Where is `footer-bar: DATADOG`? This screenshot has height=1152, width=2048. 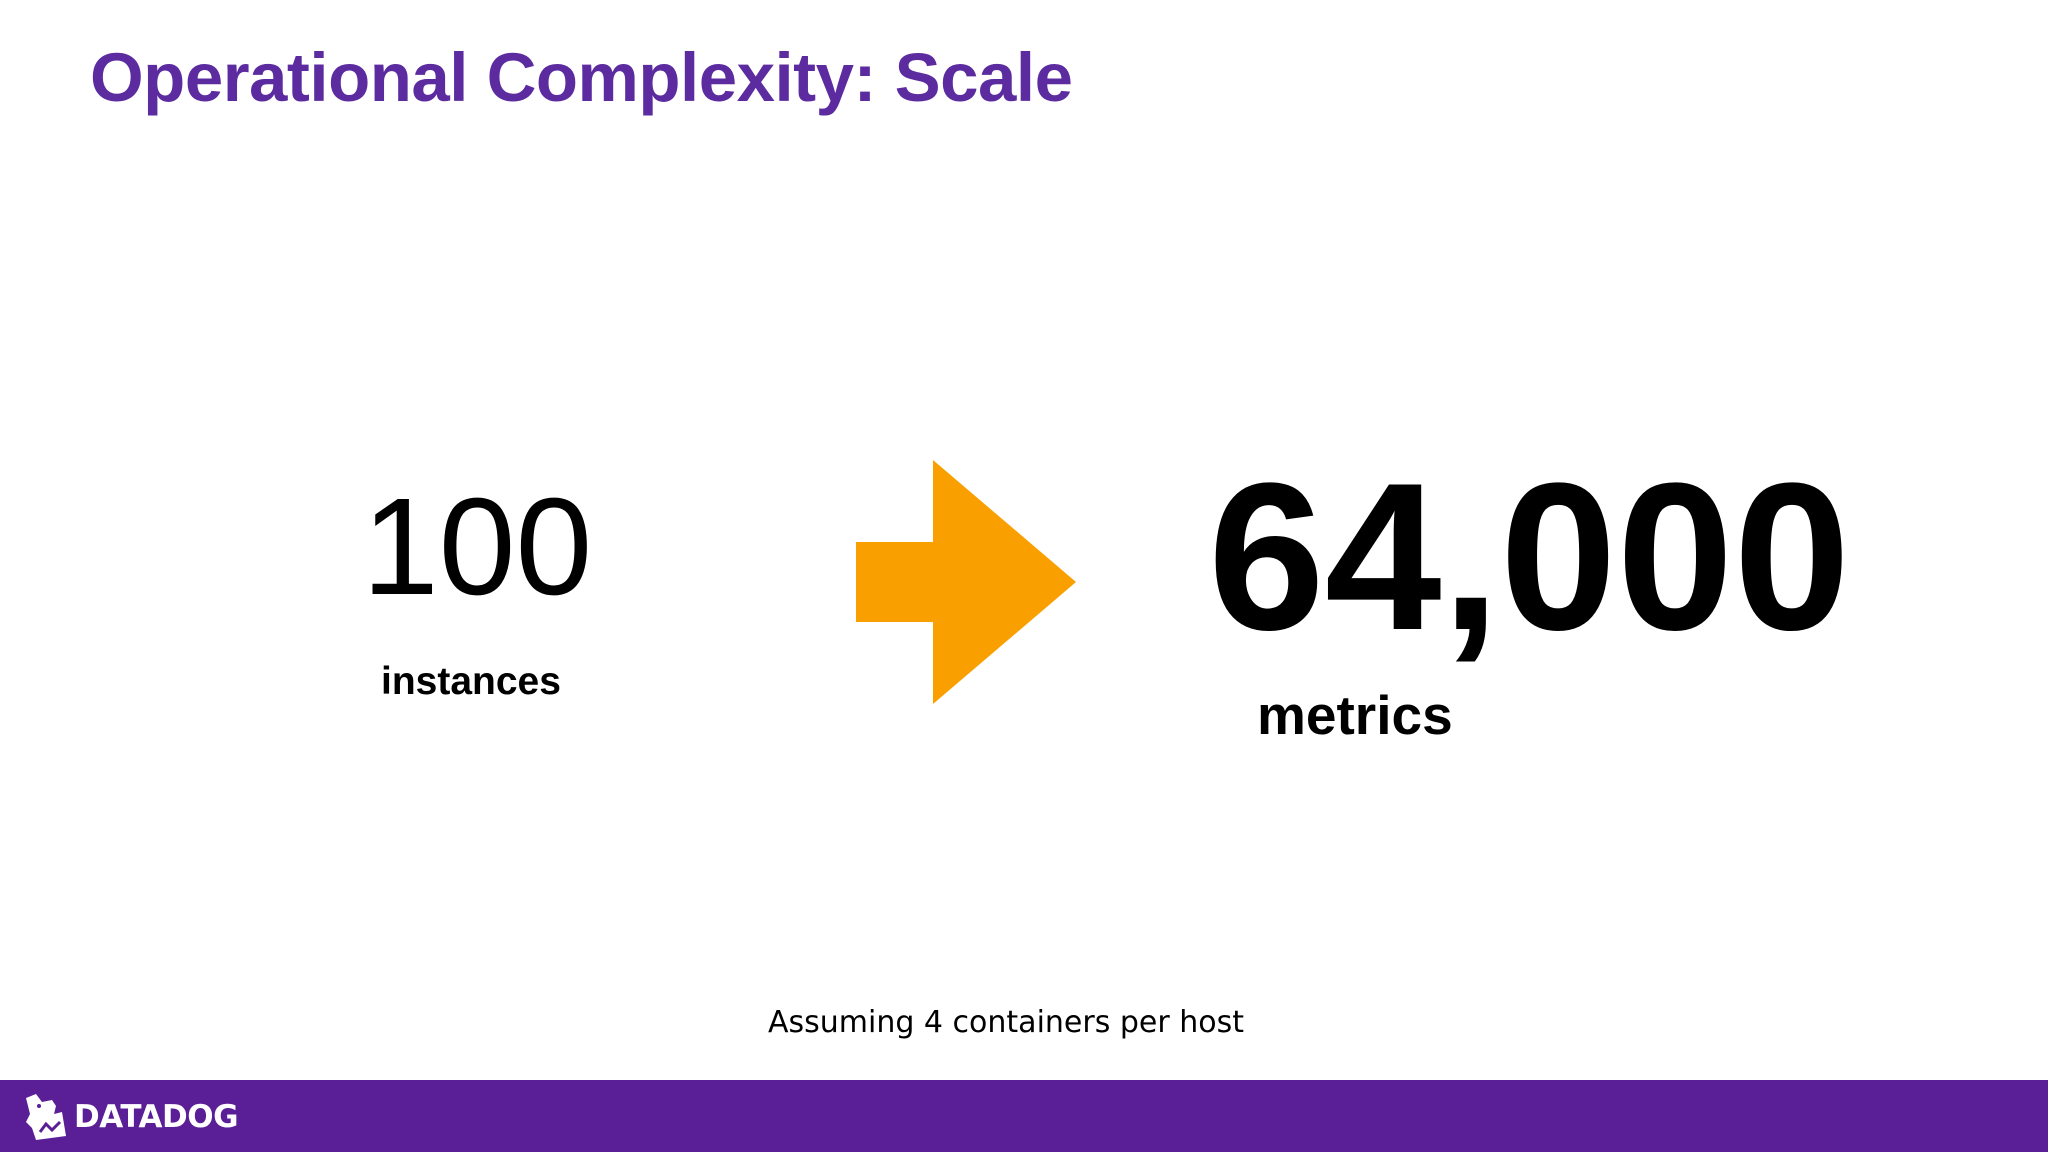 footer-bar: DATADOG is located at coordinates (1024, 1116).